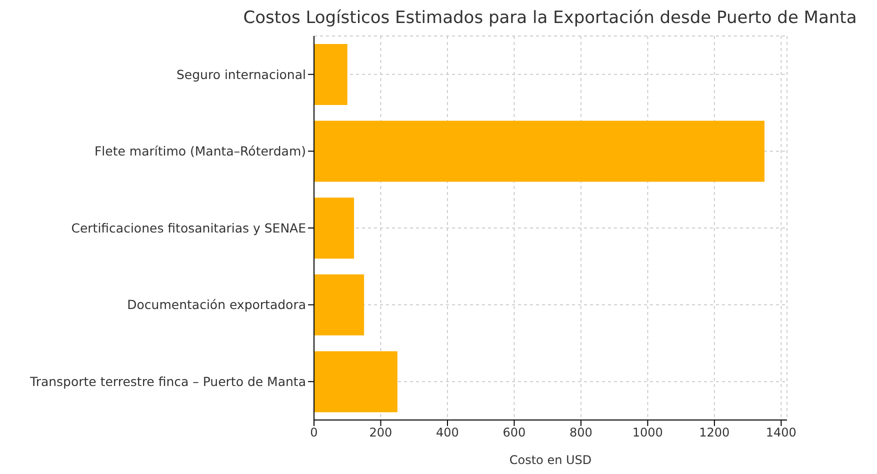  Describe the element at coordinates (647, 433) in the screenshot. I see `x-tick-label: 1000` at that location.